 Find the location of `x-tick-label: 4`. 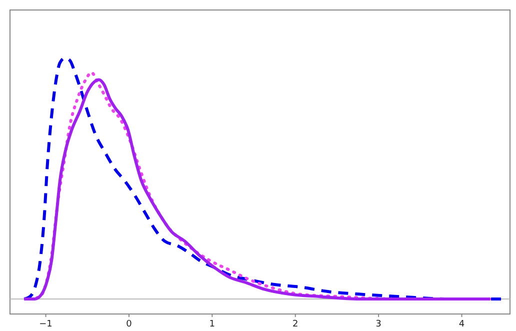

x-tick-label: 4 is located at coordinates (461, 324).